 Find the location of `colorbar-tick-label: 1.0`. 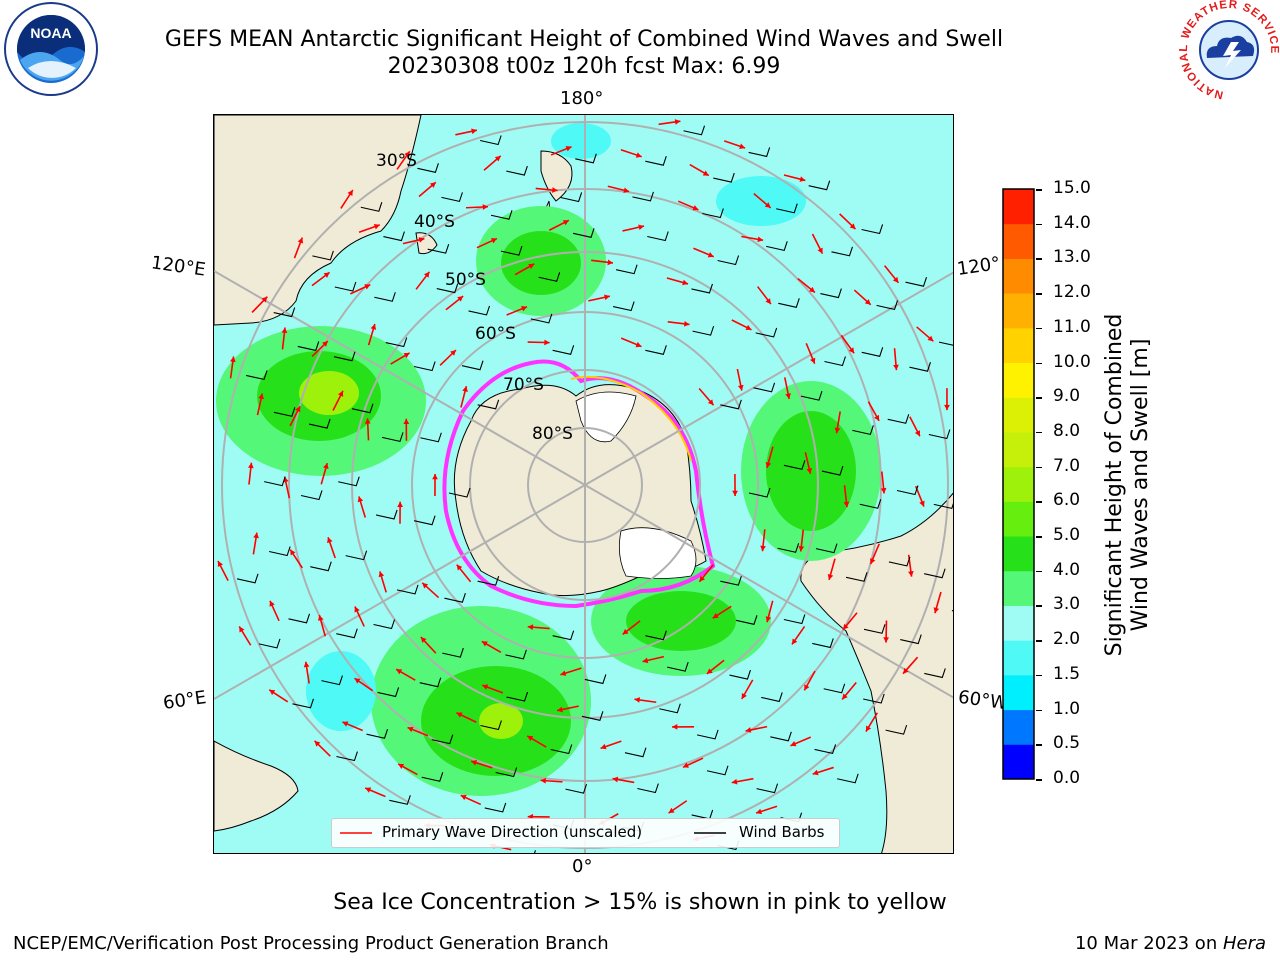

colorbar-tick-label: 1.0 is located at coordinates (1067, 708).